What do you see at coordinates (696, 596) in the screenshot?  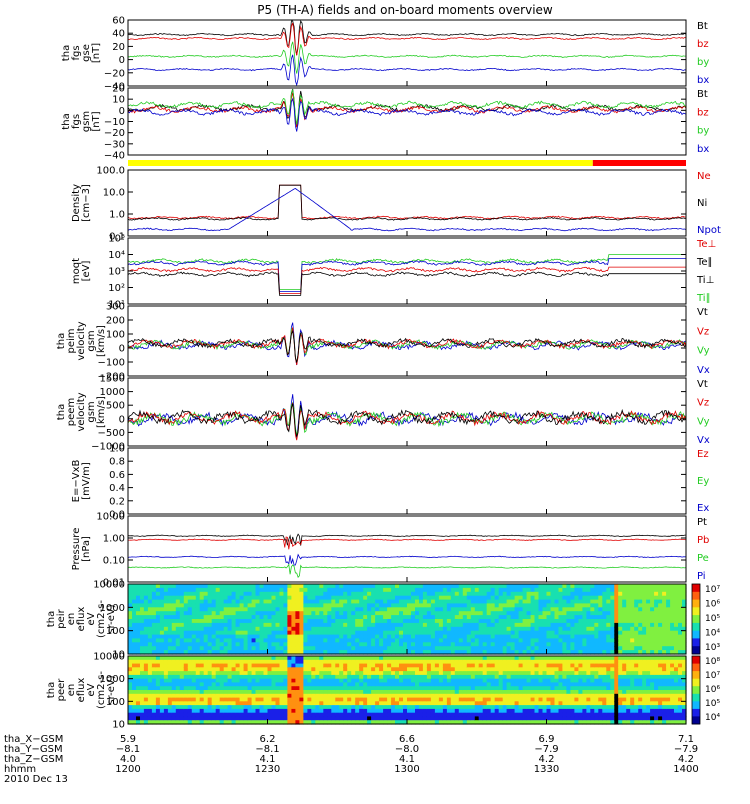 I see `colorbar-swatch` at bounding box center [696, 596].